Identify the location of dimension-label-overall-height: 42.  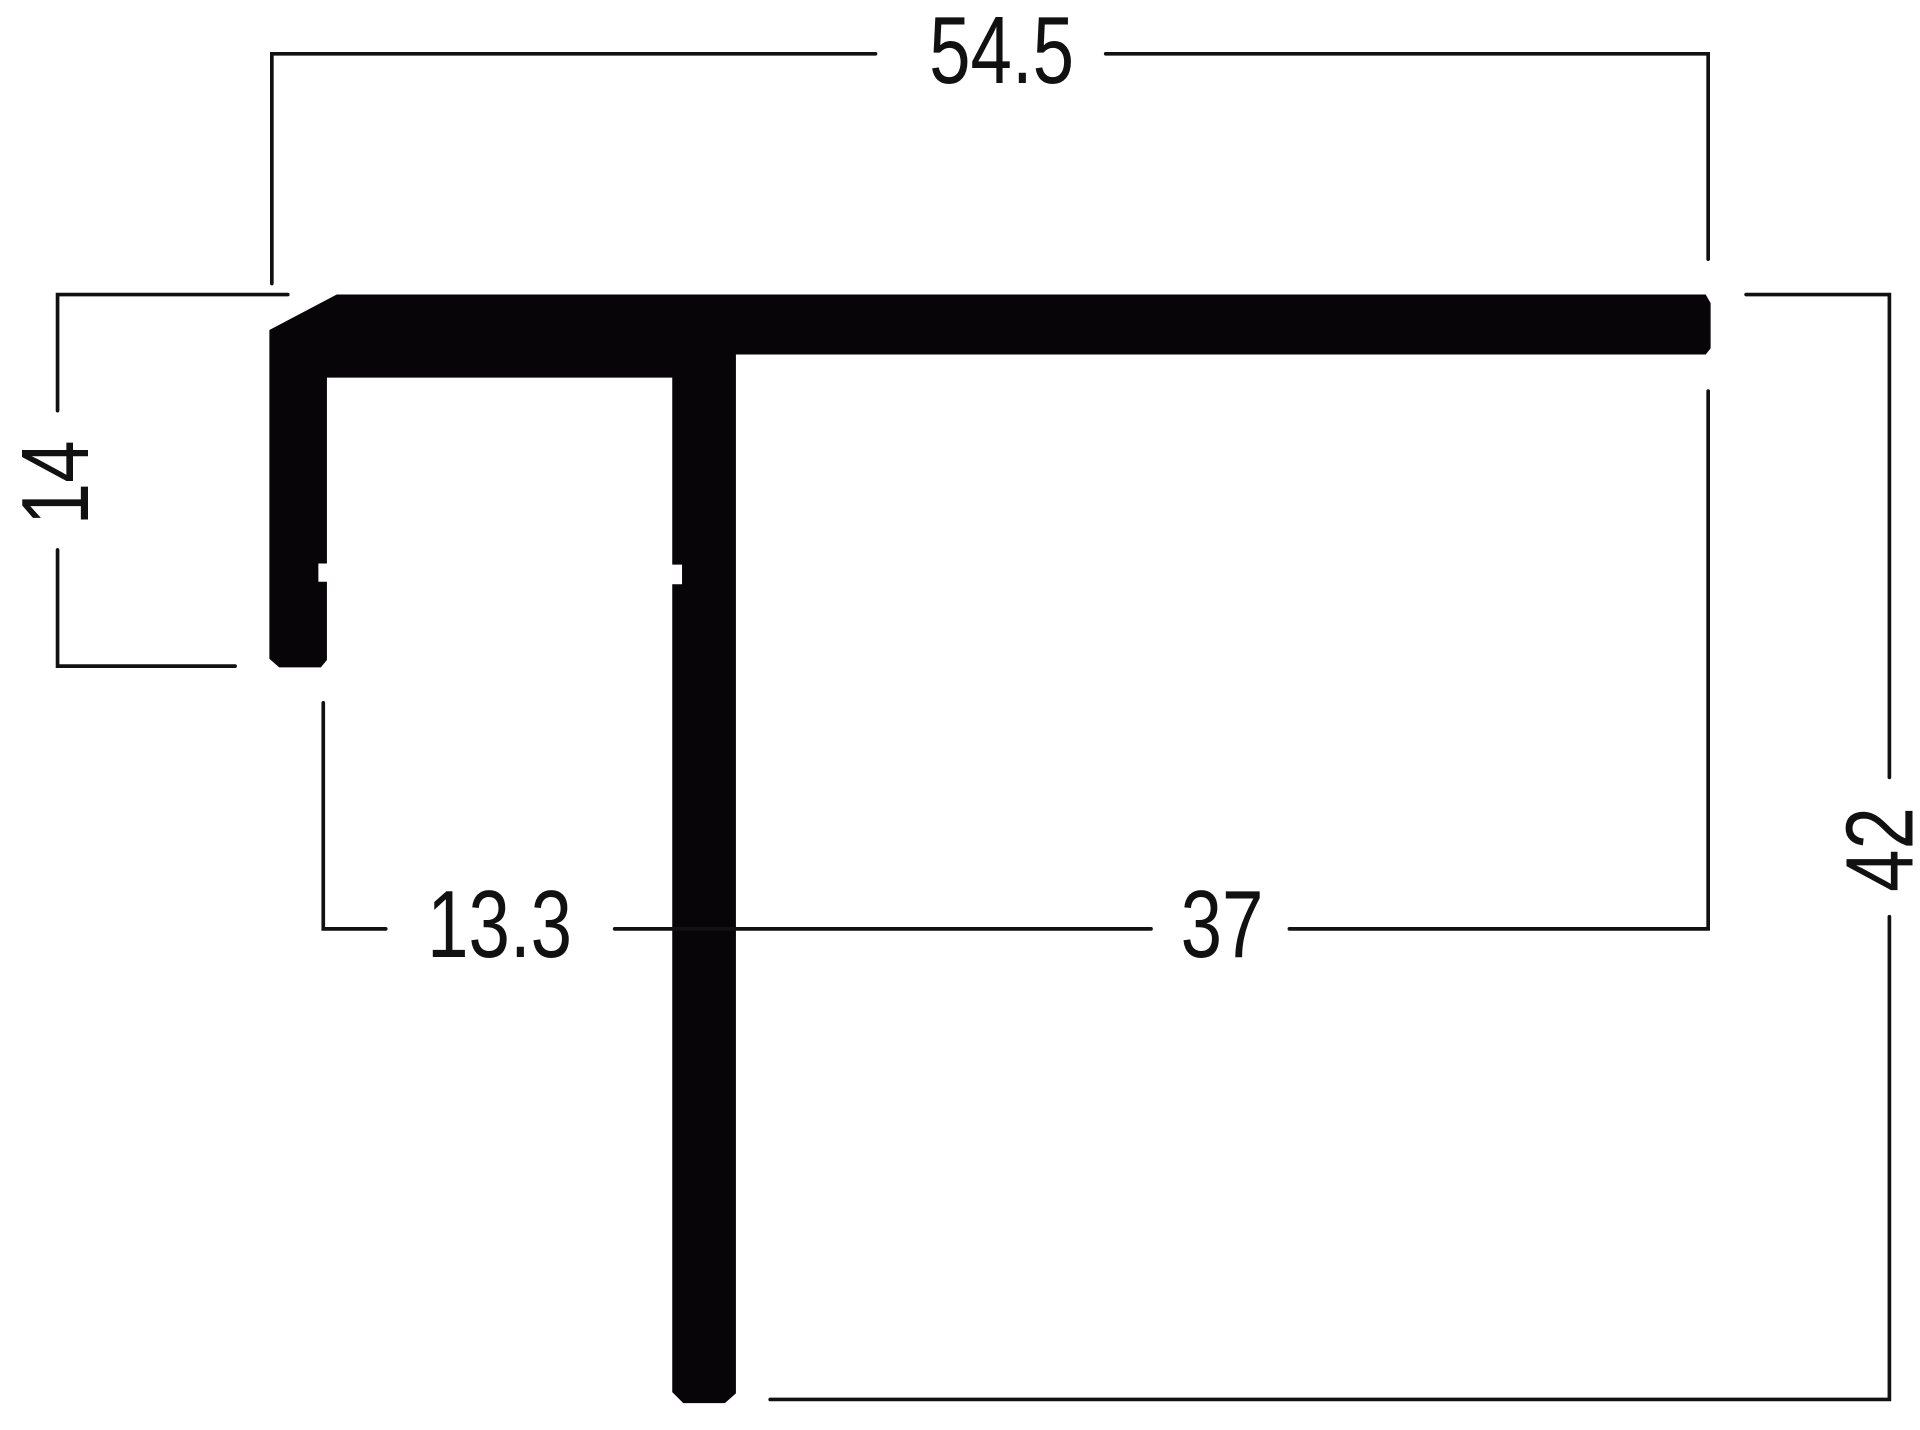
(1874, 849).